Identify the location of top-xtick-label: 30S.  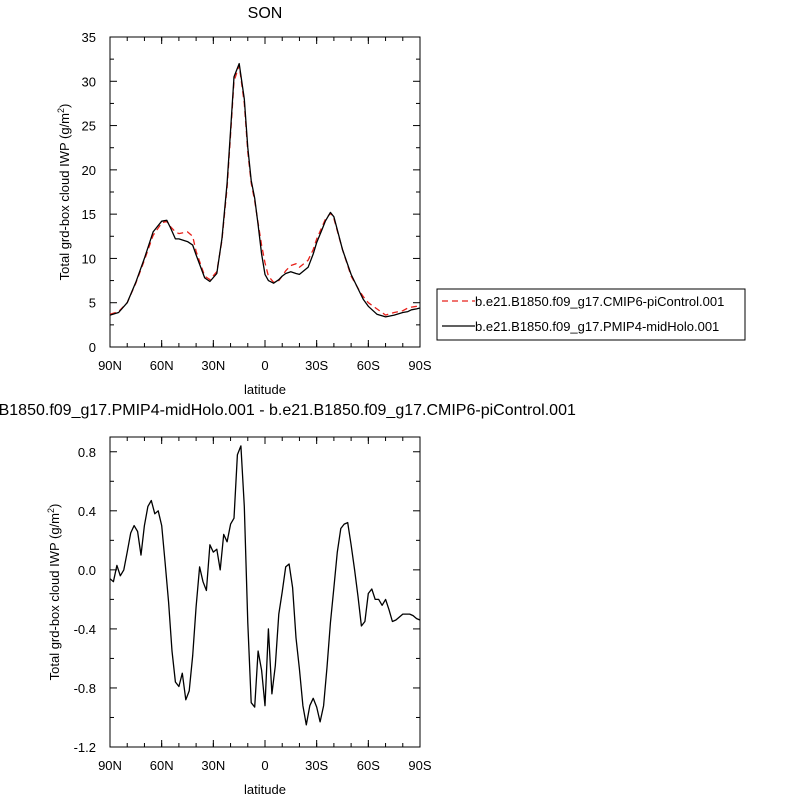
(316, 365).